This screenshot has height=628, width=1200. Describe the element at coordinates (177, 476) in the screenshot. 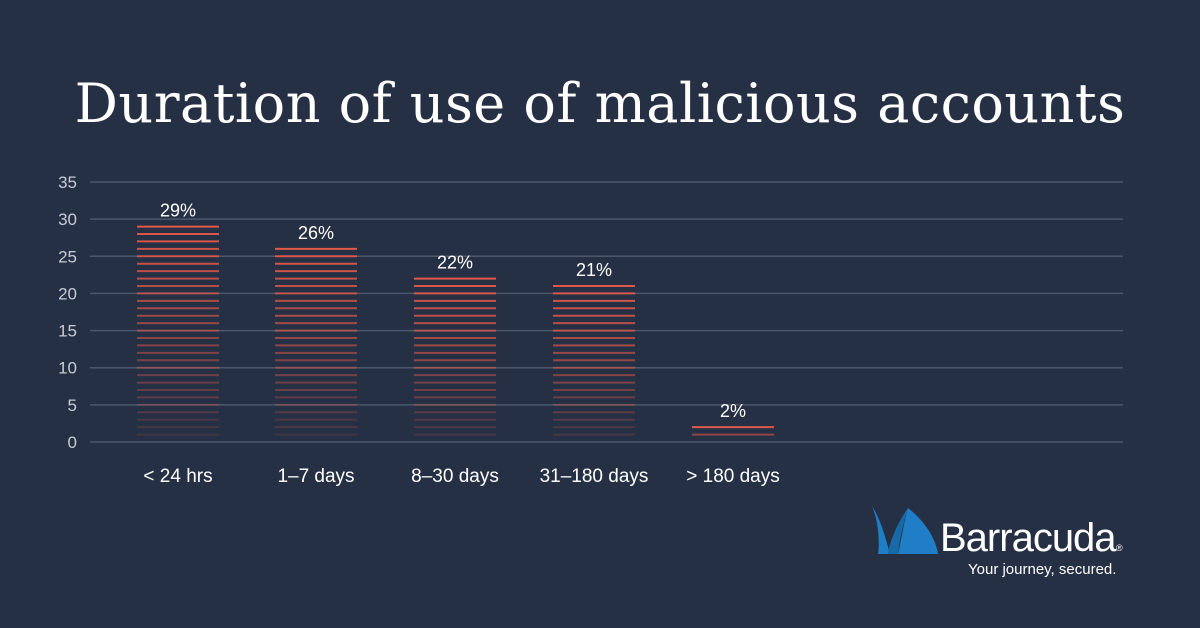

I see `x-tick-label: < 24 hrs` at that location.